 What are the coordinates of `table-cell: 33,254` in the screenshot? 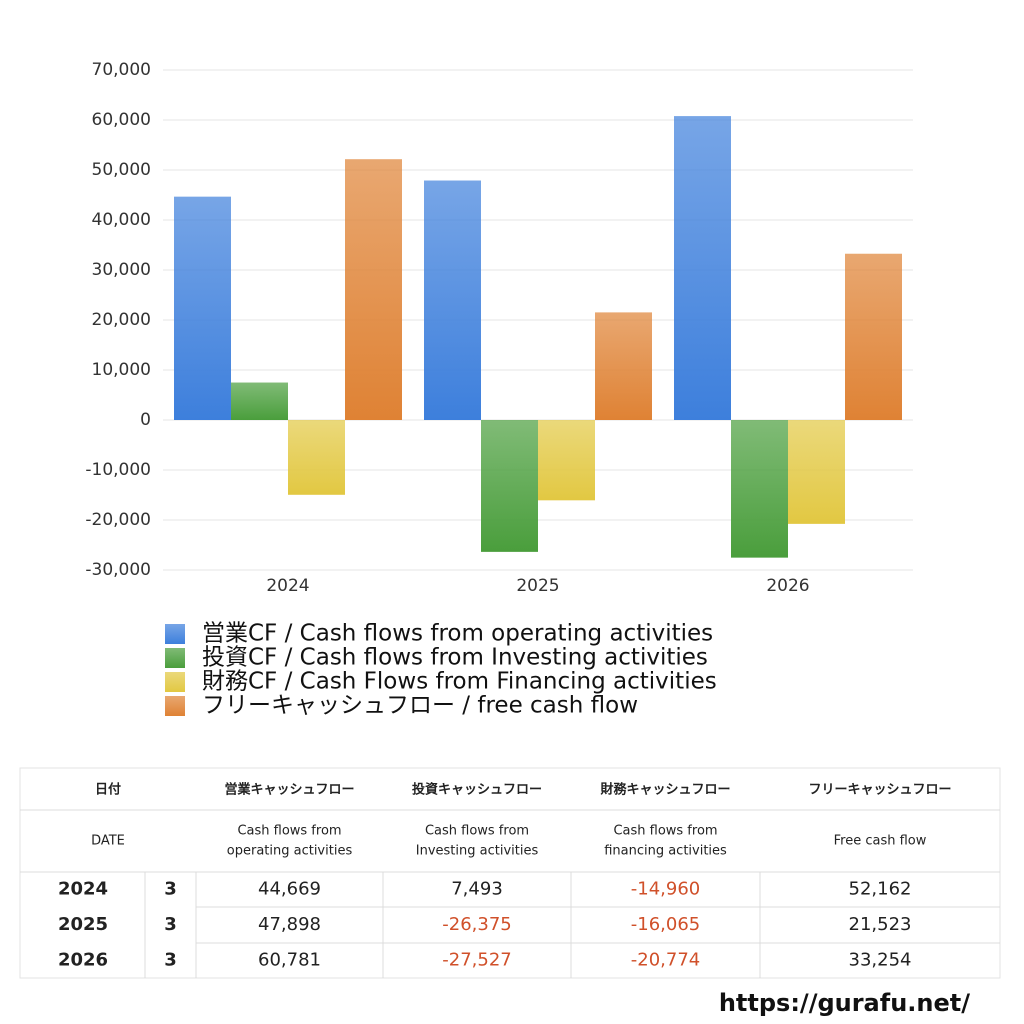 It's located at (880, 960).